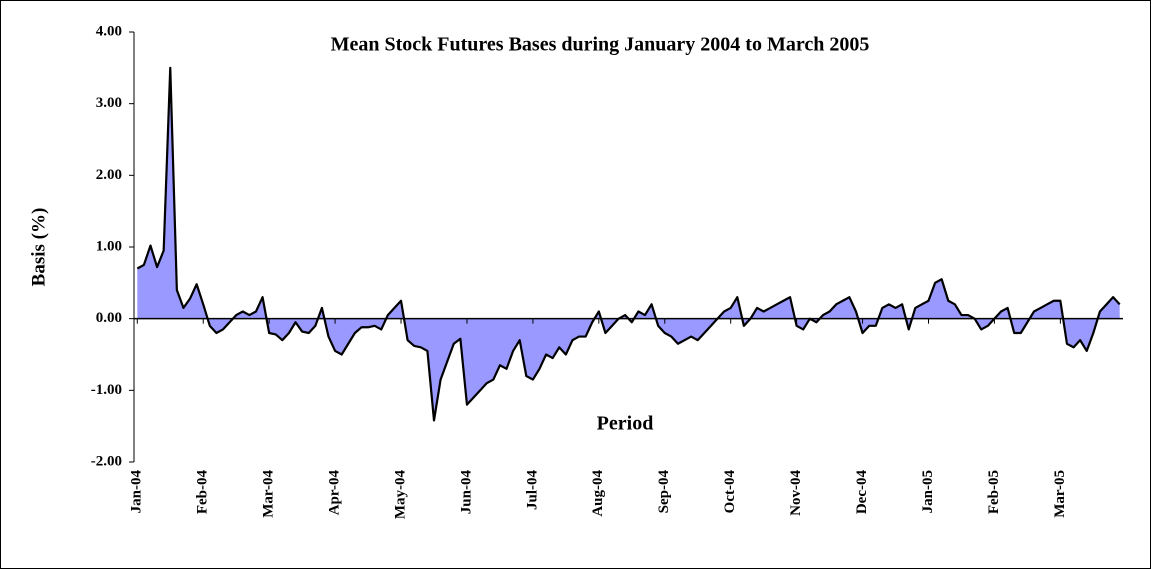 The width and height of the screenshot is (1151, 569). Describe the element at coordinates (400, 495) in the screenshot. I see `x-tick-label: May-04` at that location.